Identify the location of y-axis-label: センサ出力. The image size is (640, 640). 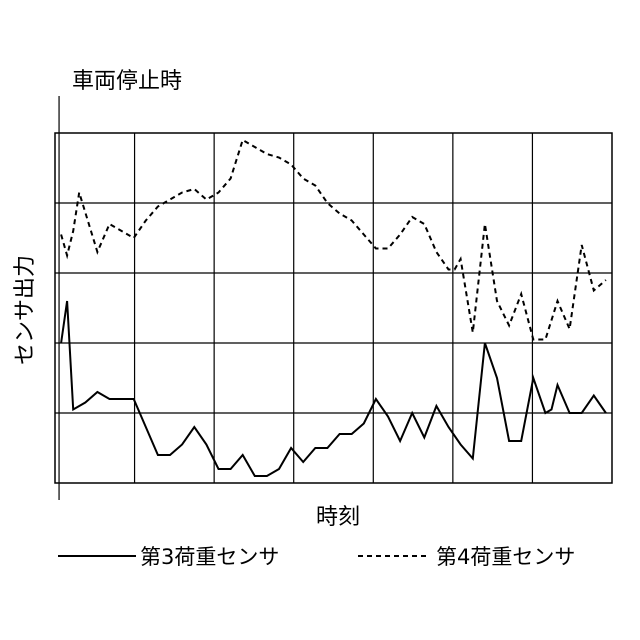
(25, 310).